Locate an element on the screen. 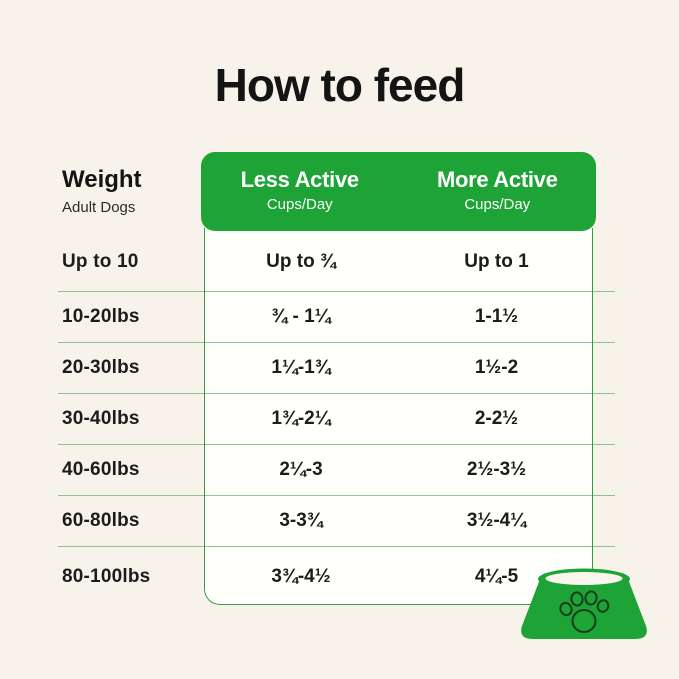 Image resolution: width=679 pixels, height=679 pixels. less-active-title: Less Active is located at coordinates (299, 179).